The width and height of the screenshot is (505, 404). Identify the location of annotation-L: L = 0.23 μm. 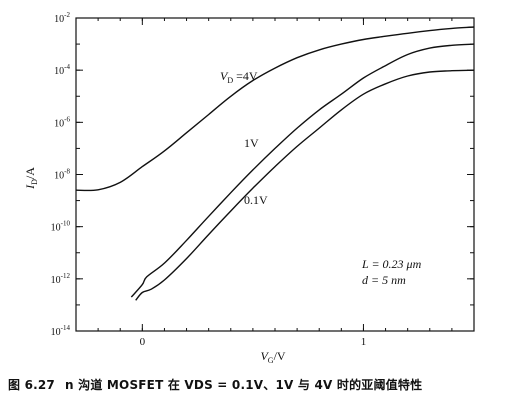
(391, 264).